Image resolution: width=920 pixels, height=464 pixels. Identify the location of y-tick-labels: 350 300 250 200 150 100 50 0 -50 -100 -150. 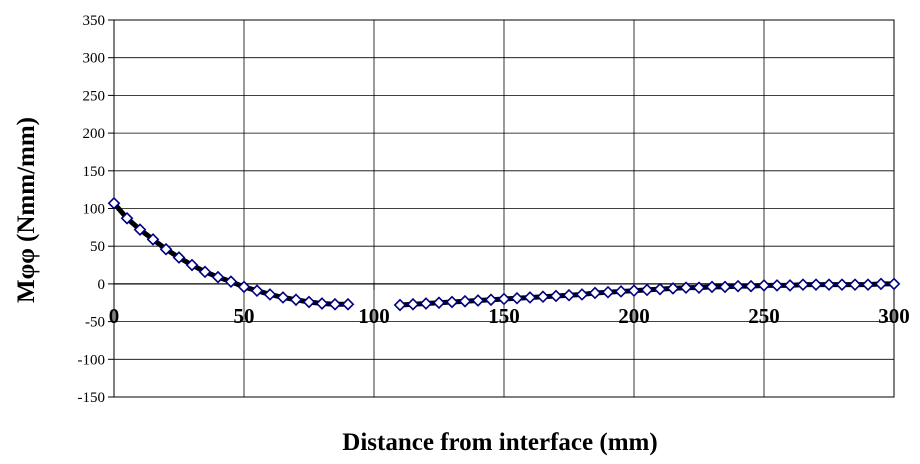
(92, 209).